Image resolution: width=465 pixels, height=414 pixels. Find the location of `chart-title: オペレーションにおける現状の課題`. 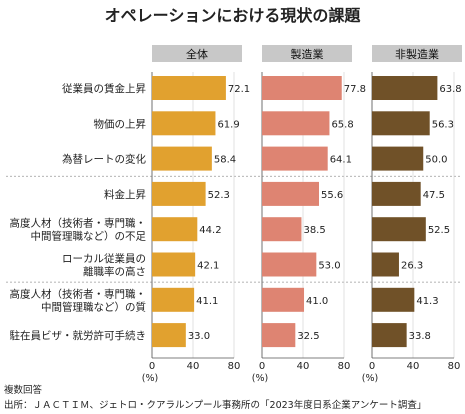

chart-title: オペレーションにおける現状の課題 is located at coordinates (232, 15).